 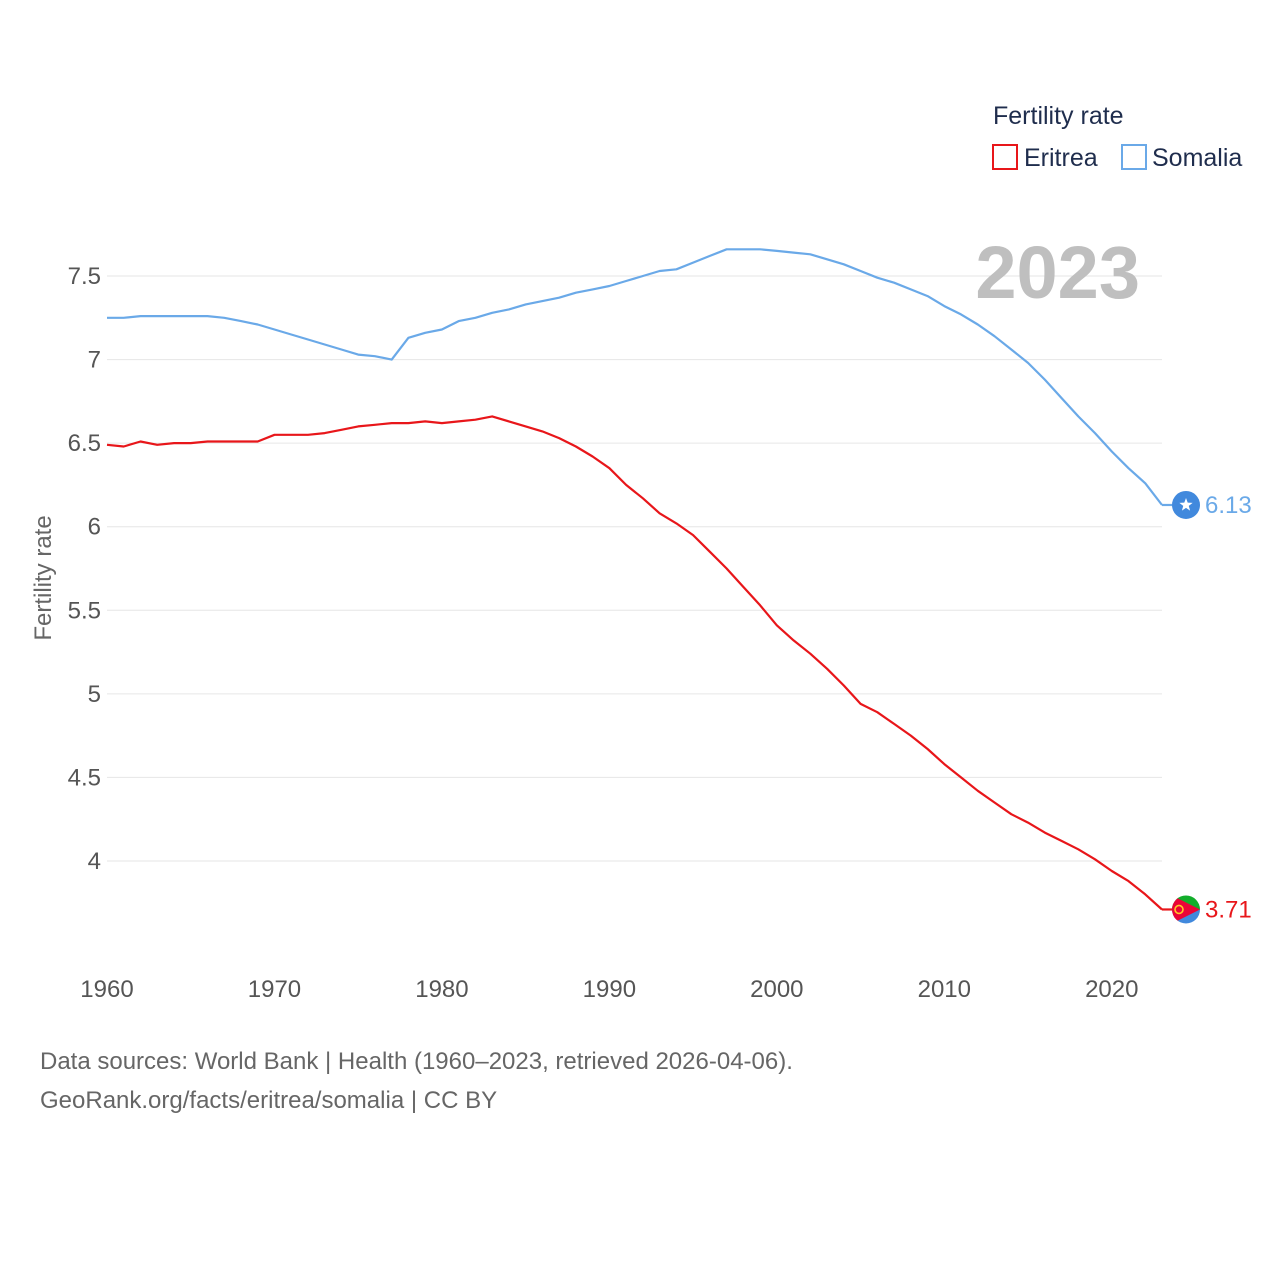 I want to click on x-tick-label: 1990, so click(x=609, y=989).